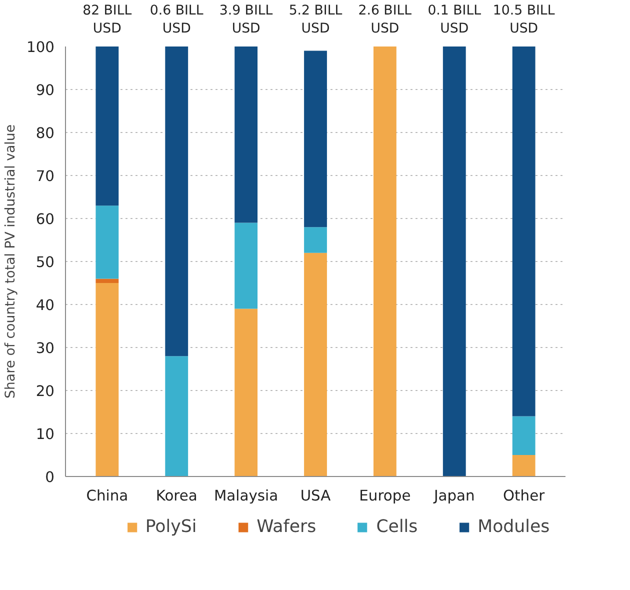 The height and width of the screenshot is (590, 630). What do you see at coordinates (45, 90) in the screenshot?
I see `y-tick-label: 90` at bounding box center [45, 90].